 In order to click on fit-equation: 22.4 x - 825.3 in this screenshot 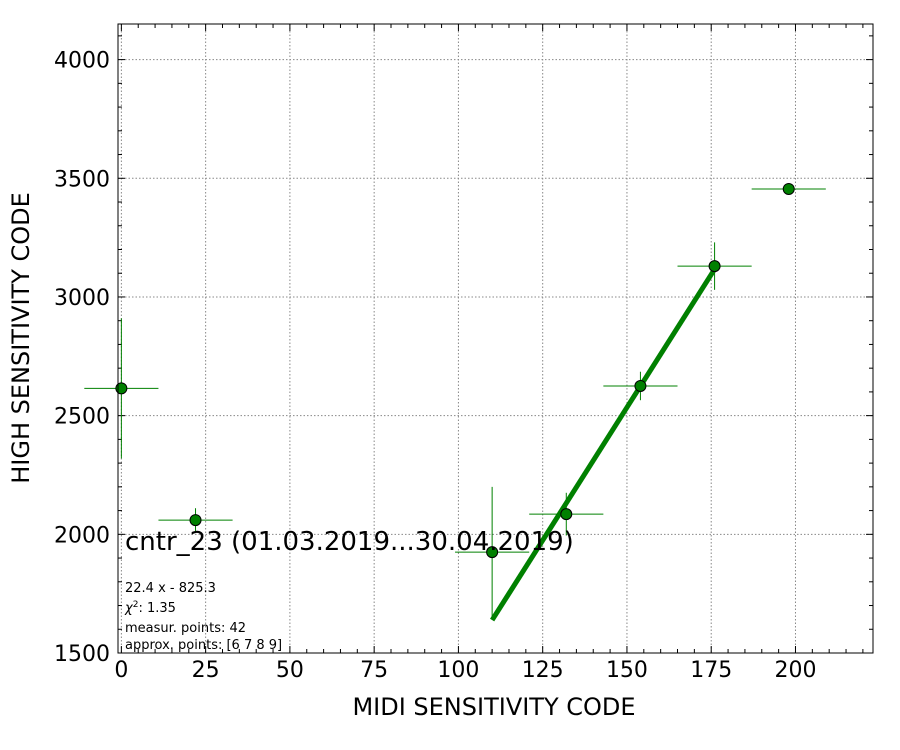, I will do `click(170, 588)`.